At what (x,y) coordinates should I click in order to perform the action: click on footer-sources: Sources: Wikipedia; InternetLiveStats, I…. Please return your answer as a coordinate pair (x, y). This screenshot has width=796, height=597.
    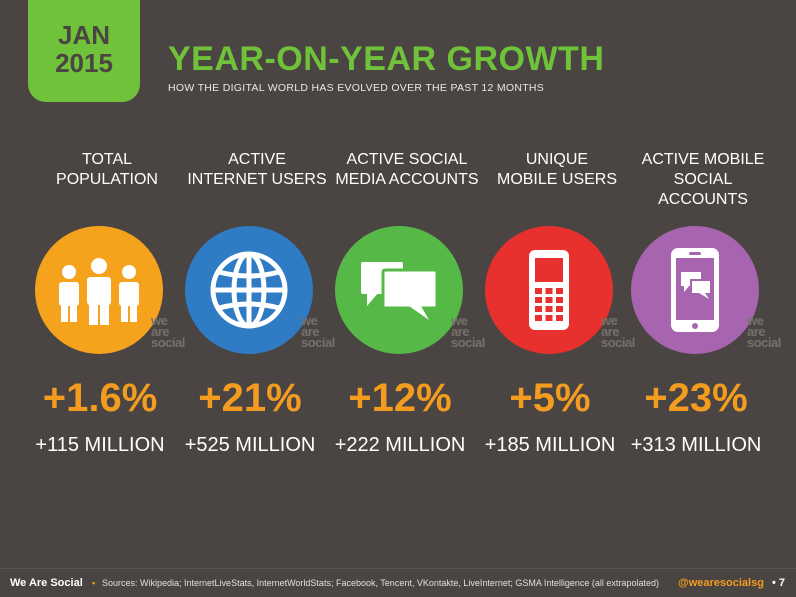
    Looking at the image, I should click on (380, 583).